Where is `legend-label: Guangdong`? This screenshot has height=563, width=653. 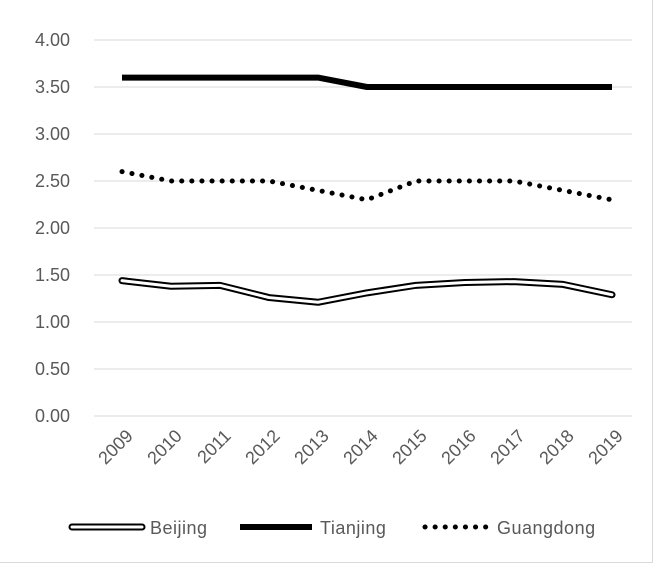
legend-label: Guangdong is located at coordinates (546, 528).